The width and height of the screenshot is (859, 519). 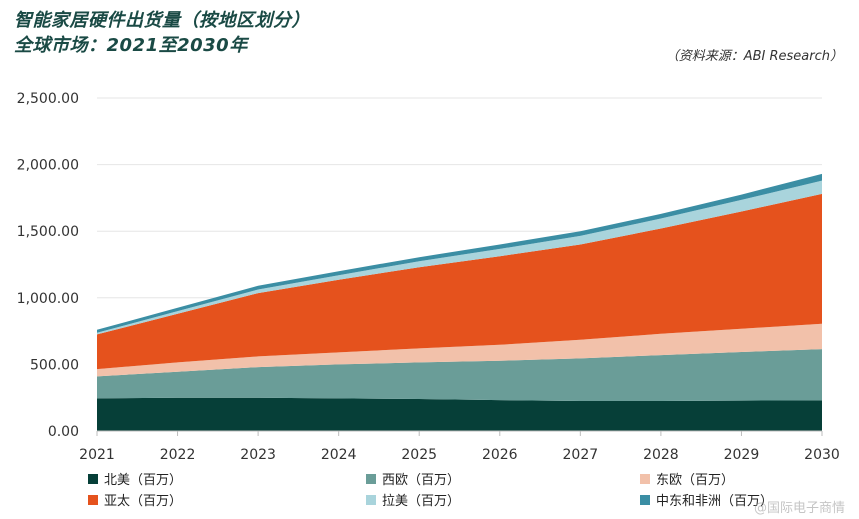 What do you see at coordinates (143, 480) in the screenshot?
I see `legend-label: 北美（百万）` at bounding box center [143, 480].